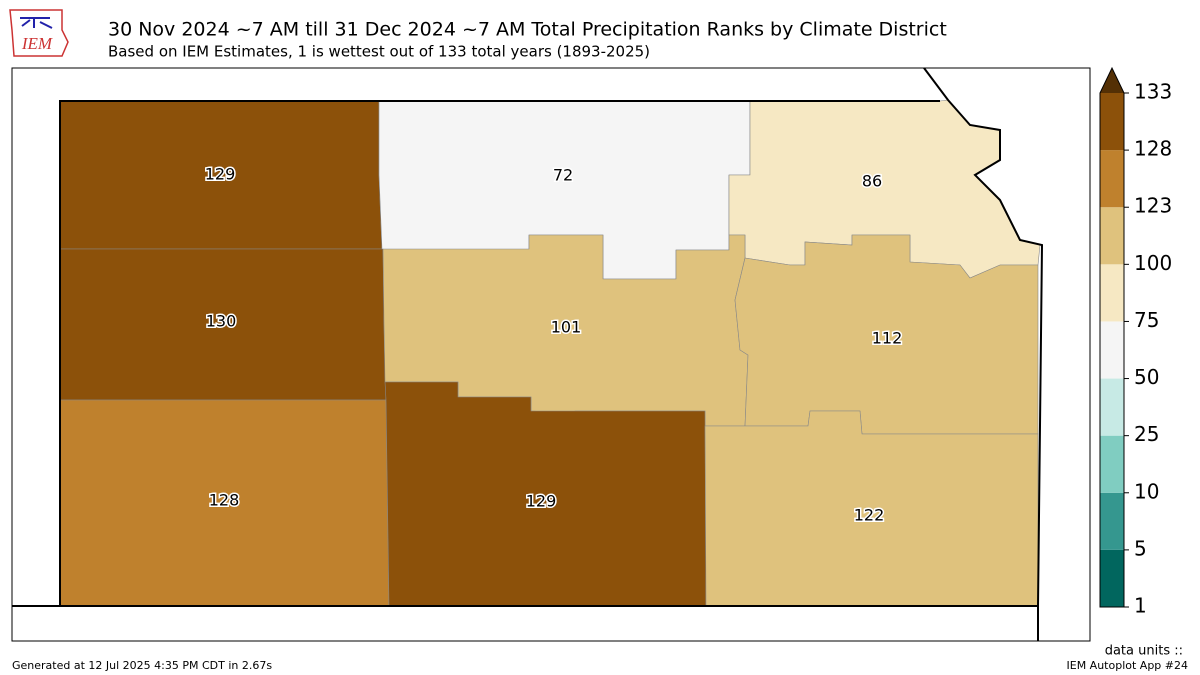  I want to click on district-label: 128, so click(224, 500).